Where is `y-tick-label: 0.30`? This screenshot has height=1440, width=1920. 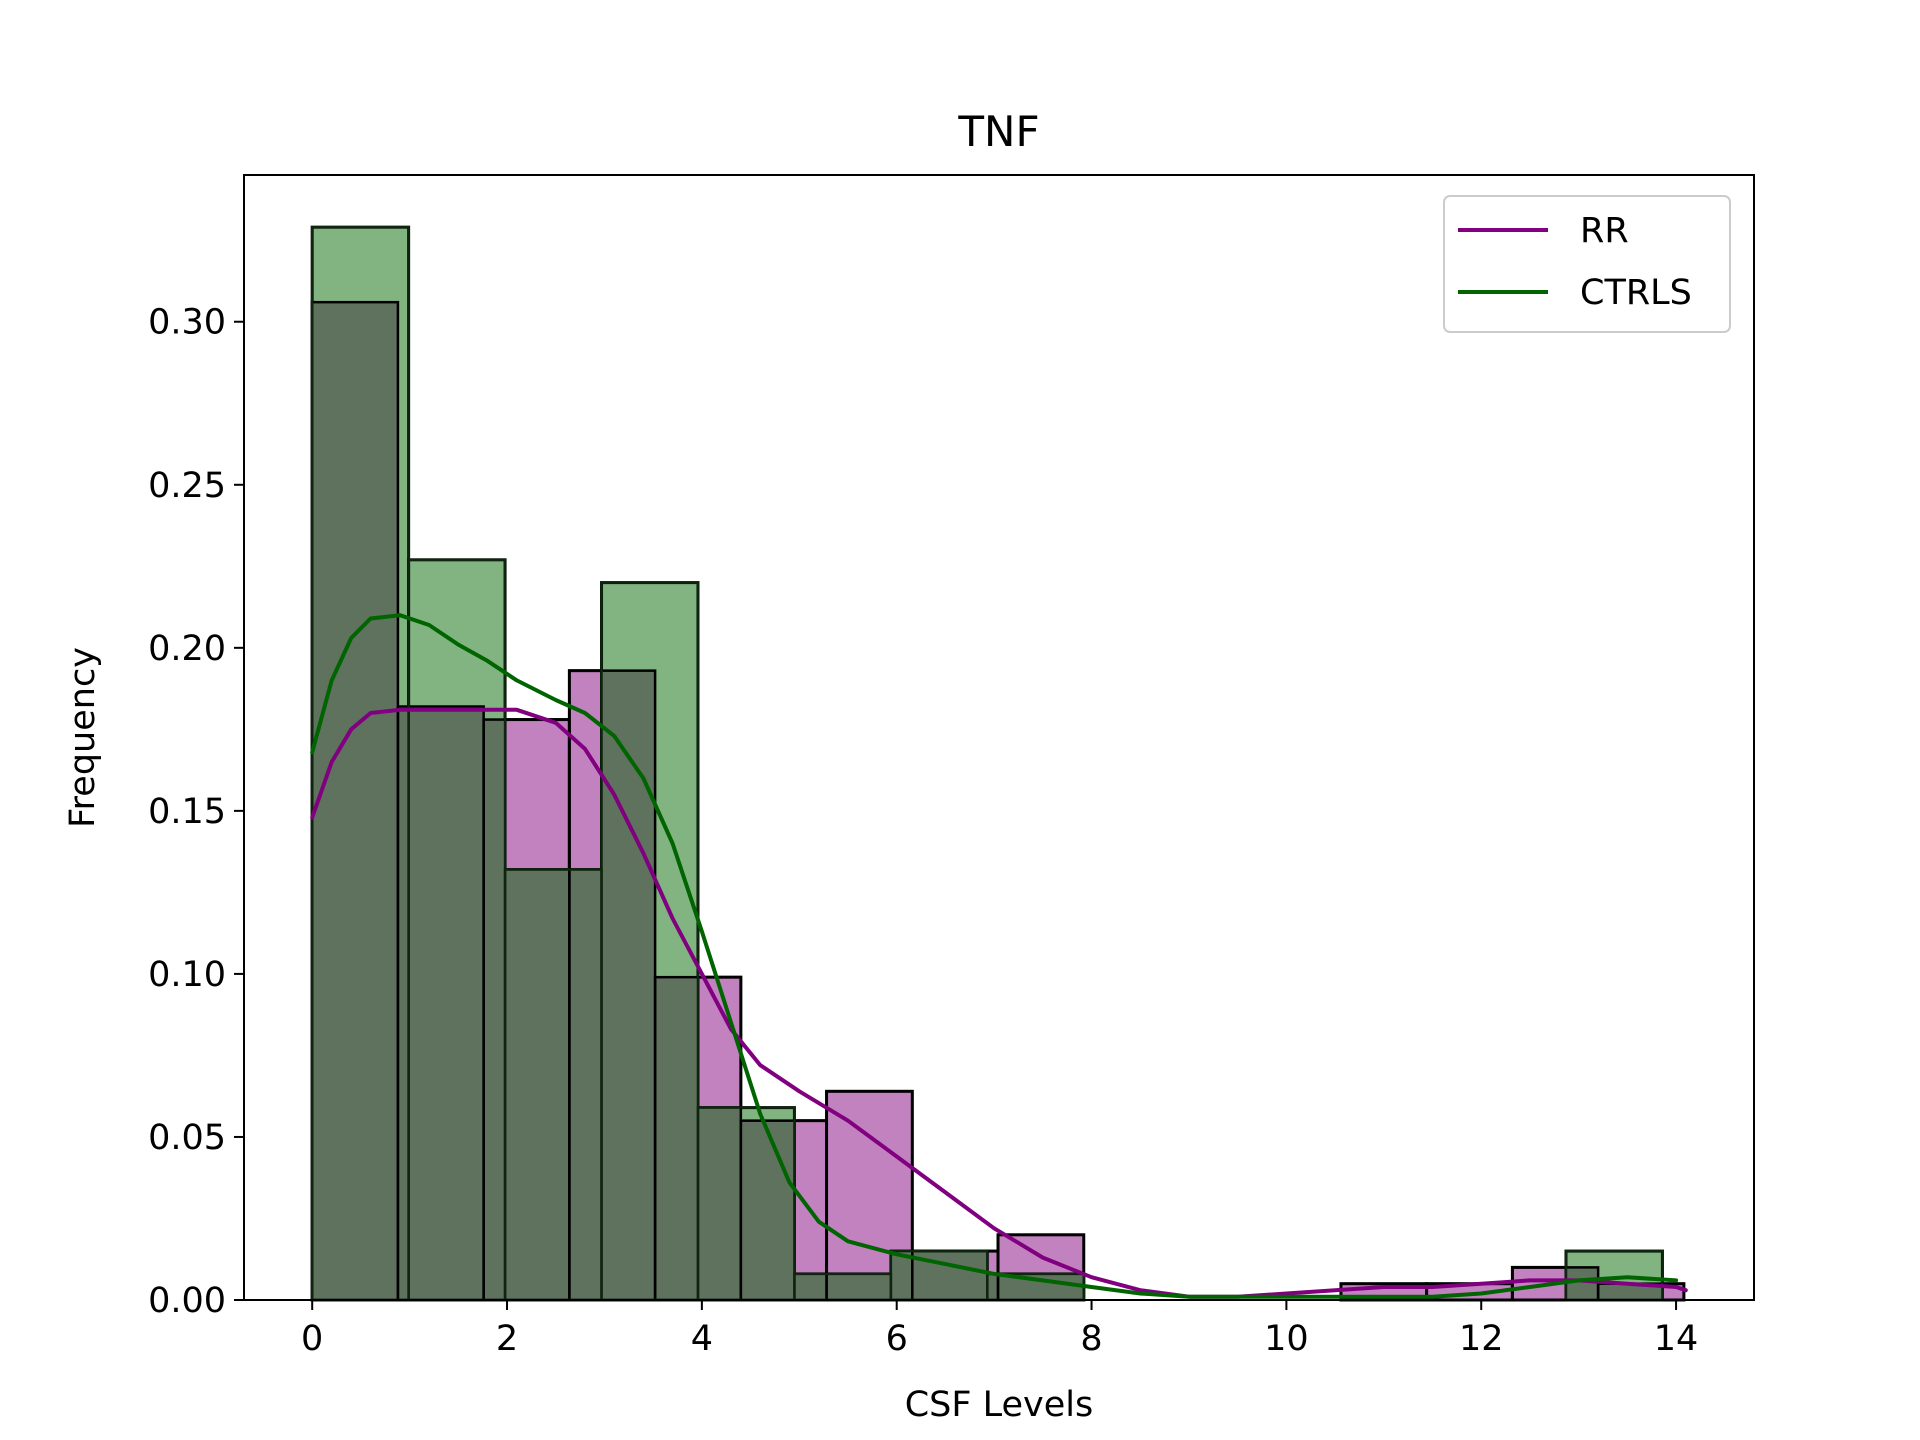 y-tick-label: 0.30 is located at coordinates (187, 323).